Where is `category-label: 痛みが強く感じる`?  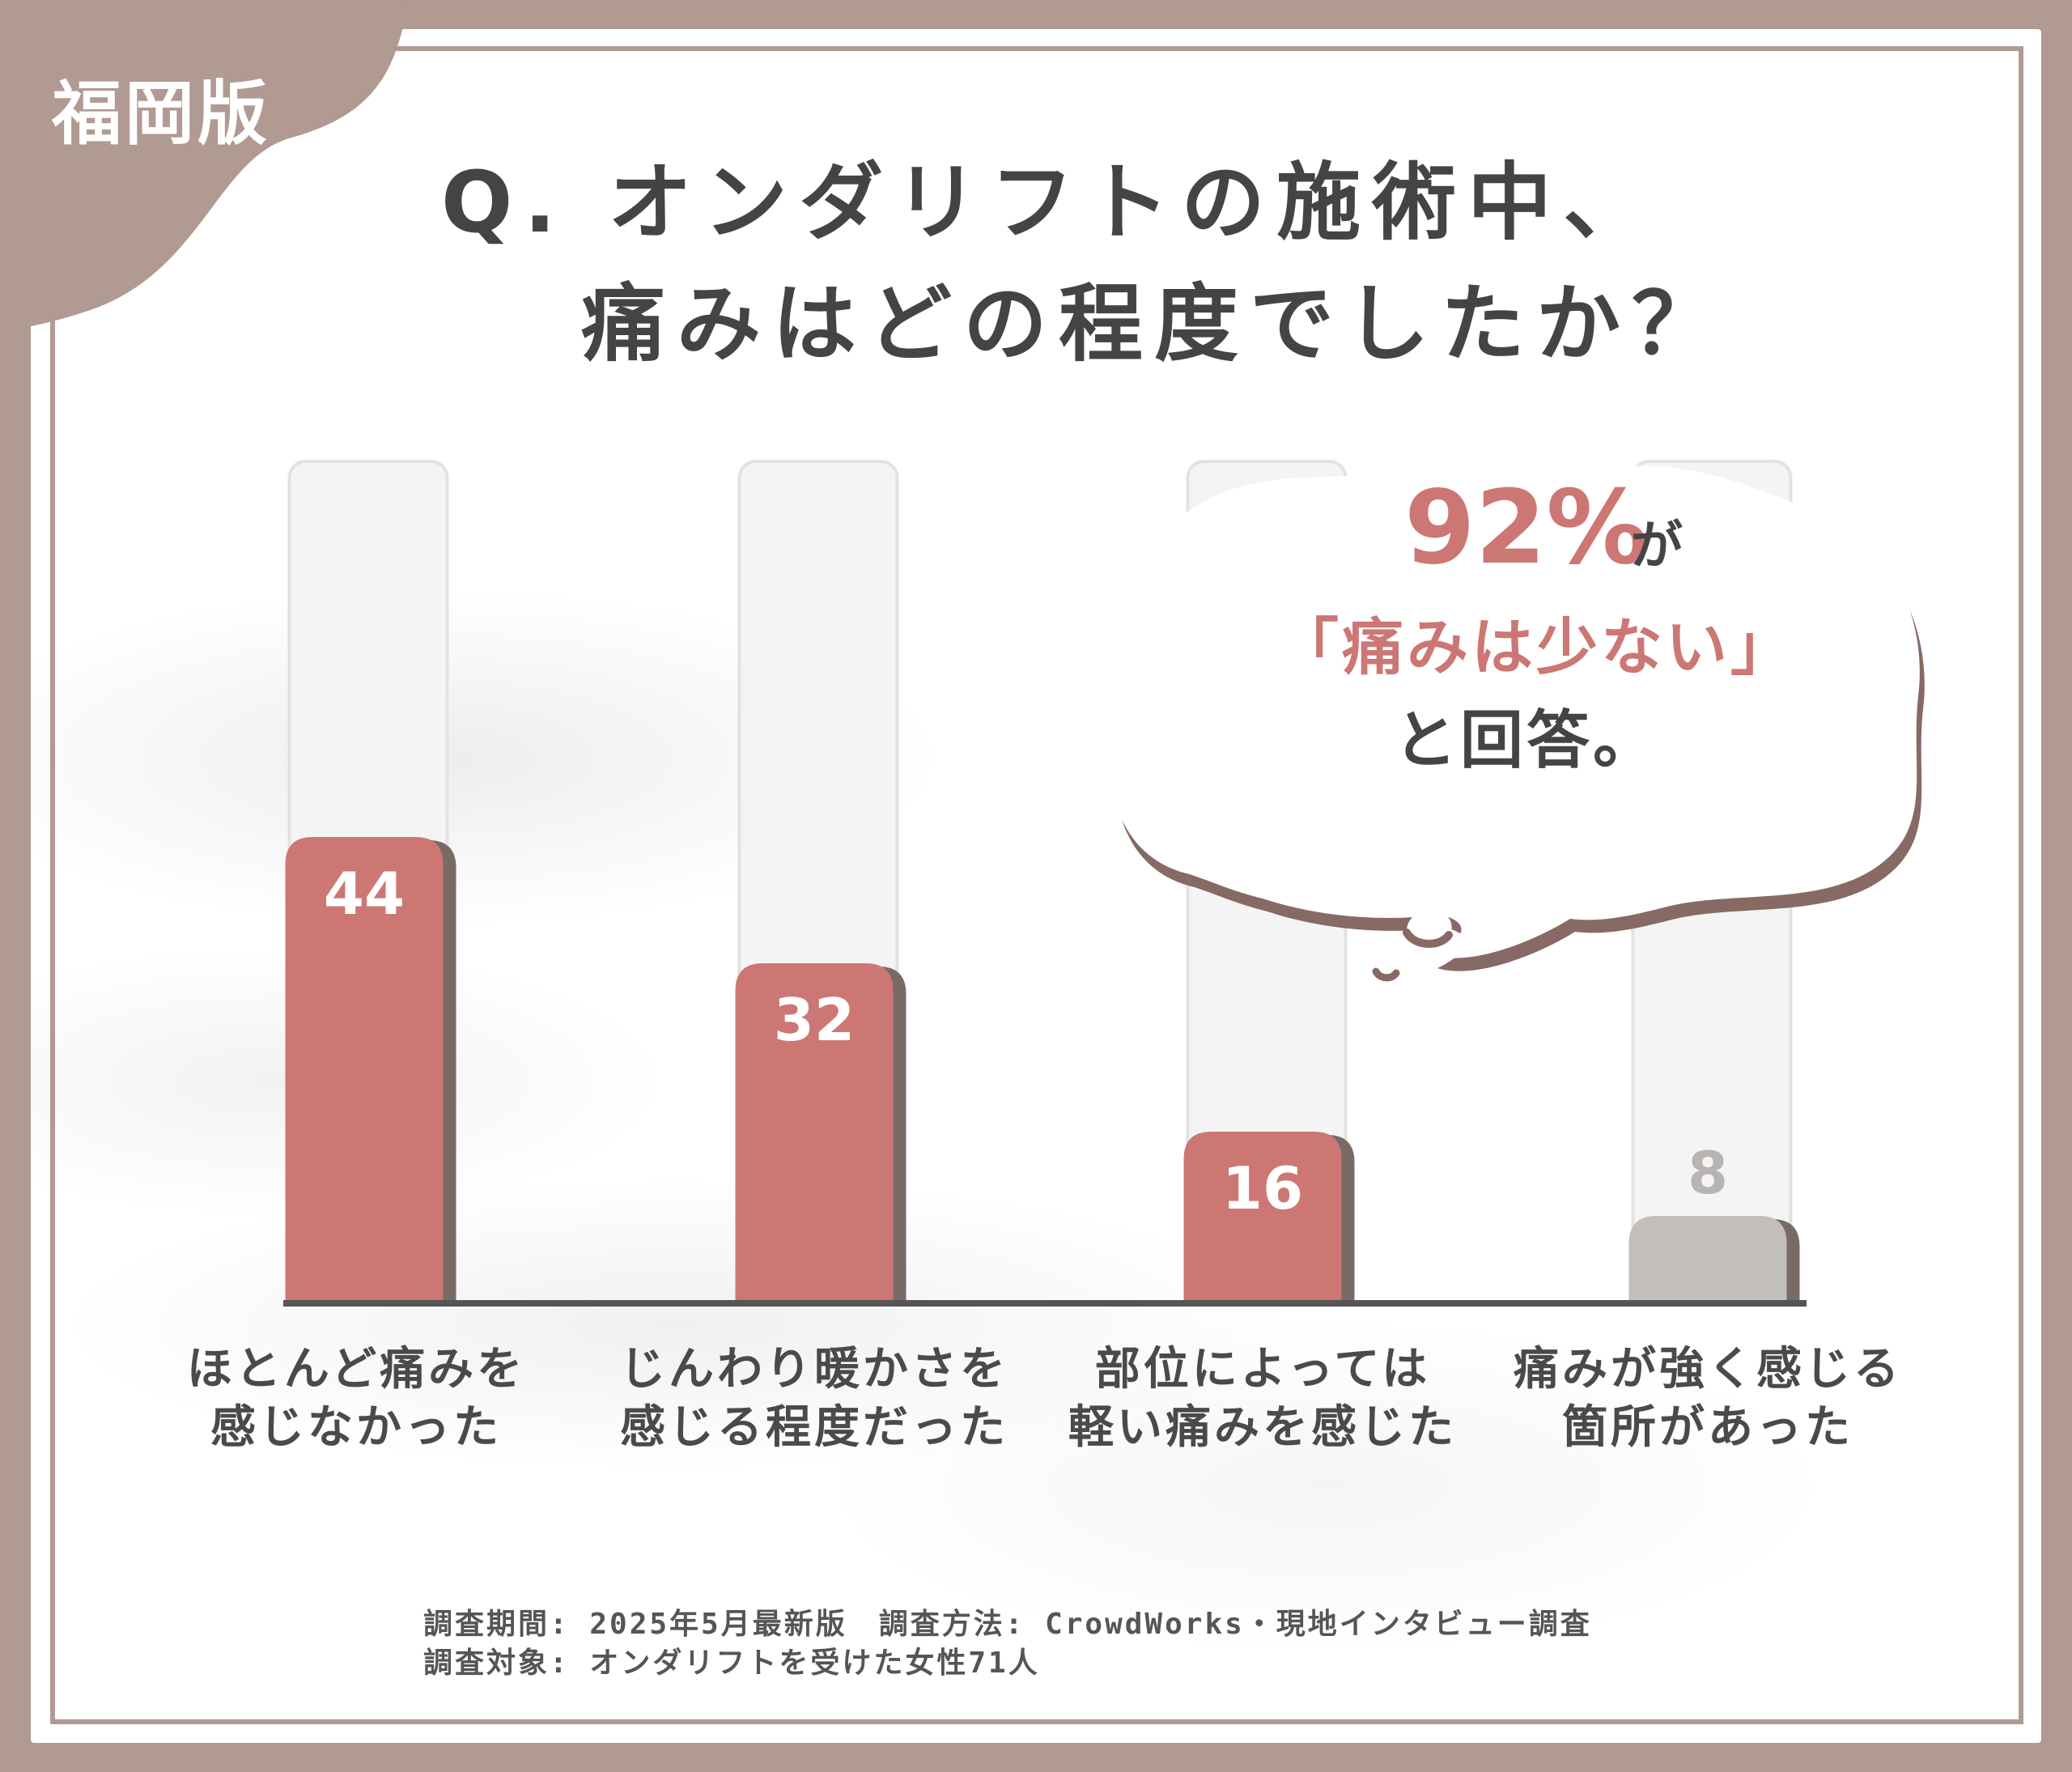
category-label: 痛みが強く感じる is located at coordinates (1708, 1370).